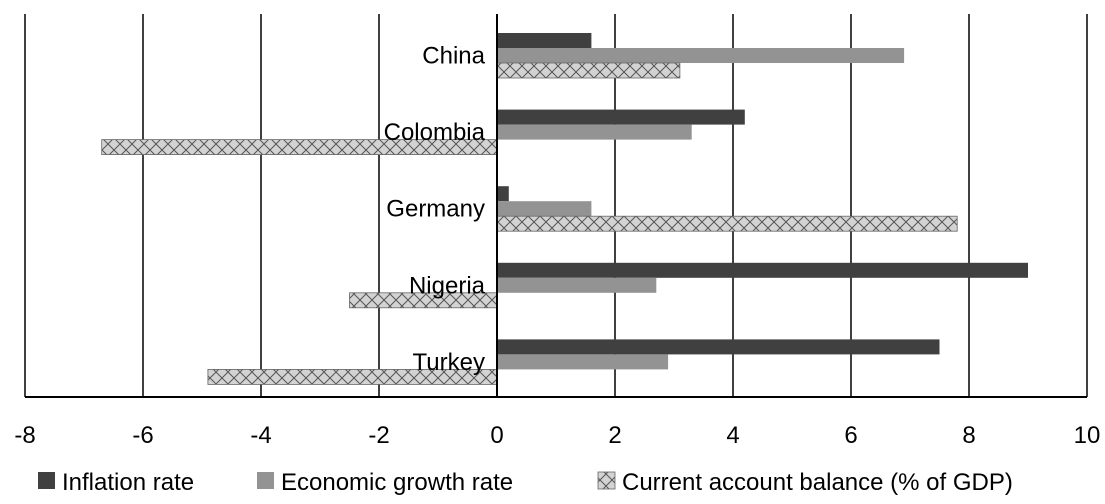  What do you see at coordinates (968, 435) in the screenshot?
I see `x-tick-label: 8` at bounding box center [968, 435].